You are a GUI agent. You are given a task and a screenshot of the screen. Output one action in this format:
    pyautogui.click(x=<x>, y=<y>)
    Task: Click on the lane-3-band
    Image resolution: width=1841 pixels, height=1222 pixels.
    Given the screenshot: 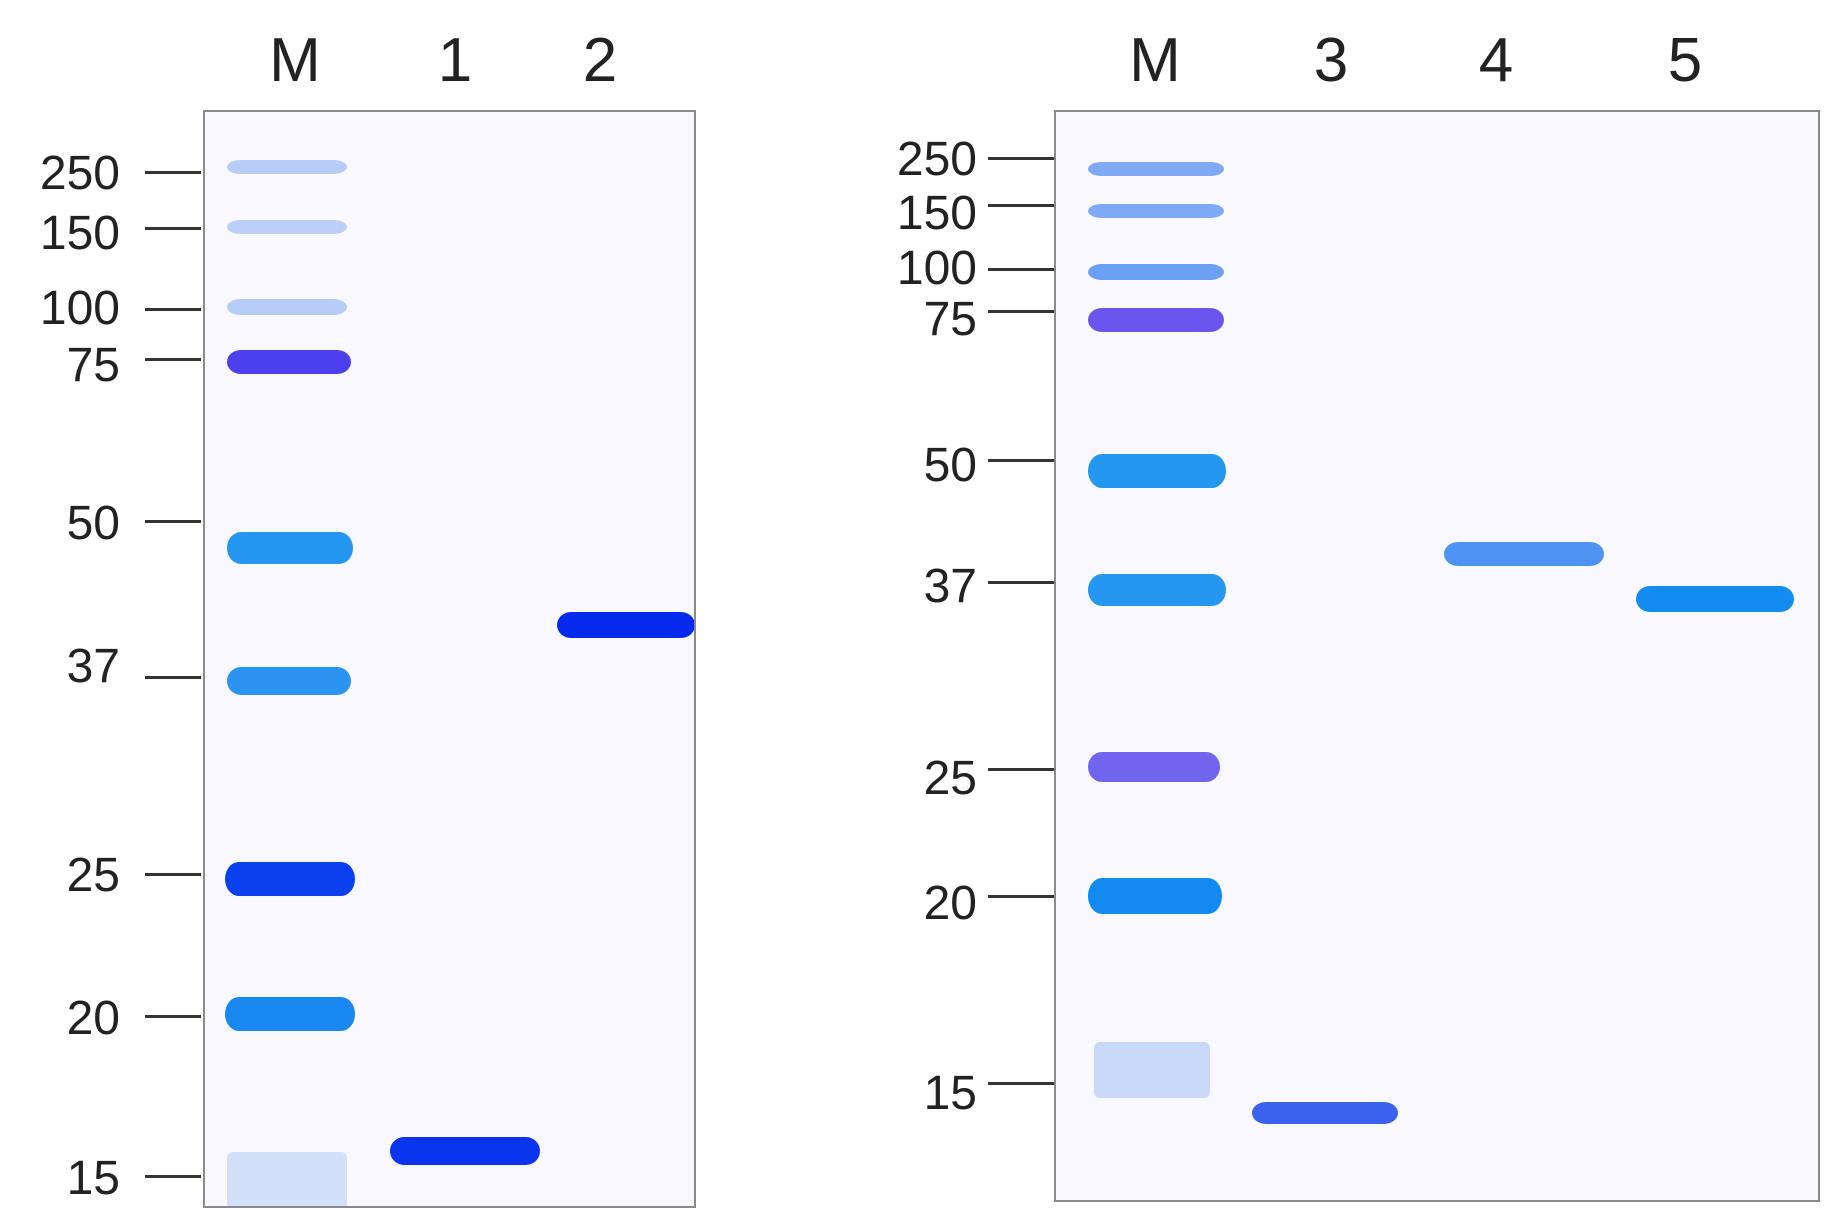 What is the action you would take?
    pyautogui.click(x=1325, y=1113)
    